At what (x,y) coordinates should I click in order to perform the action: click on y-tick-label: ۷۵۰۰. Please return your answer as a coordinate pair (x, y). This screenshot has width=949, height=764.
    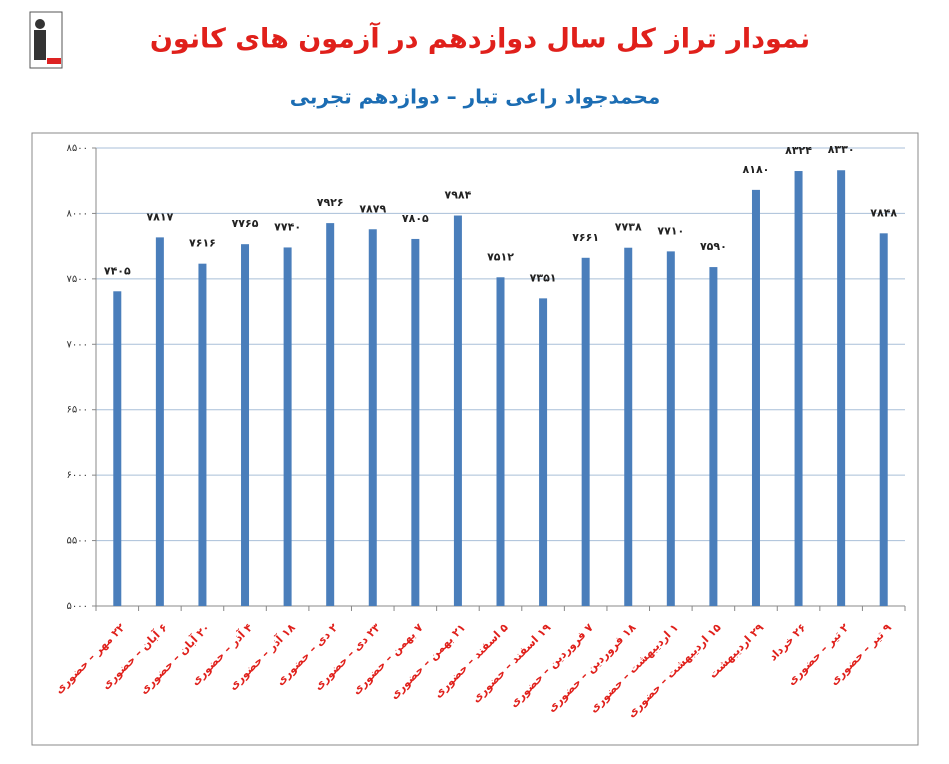
    Looking at the image, I should click on (77, 279).